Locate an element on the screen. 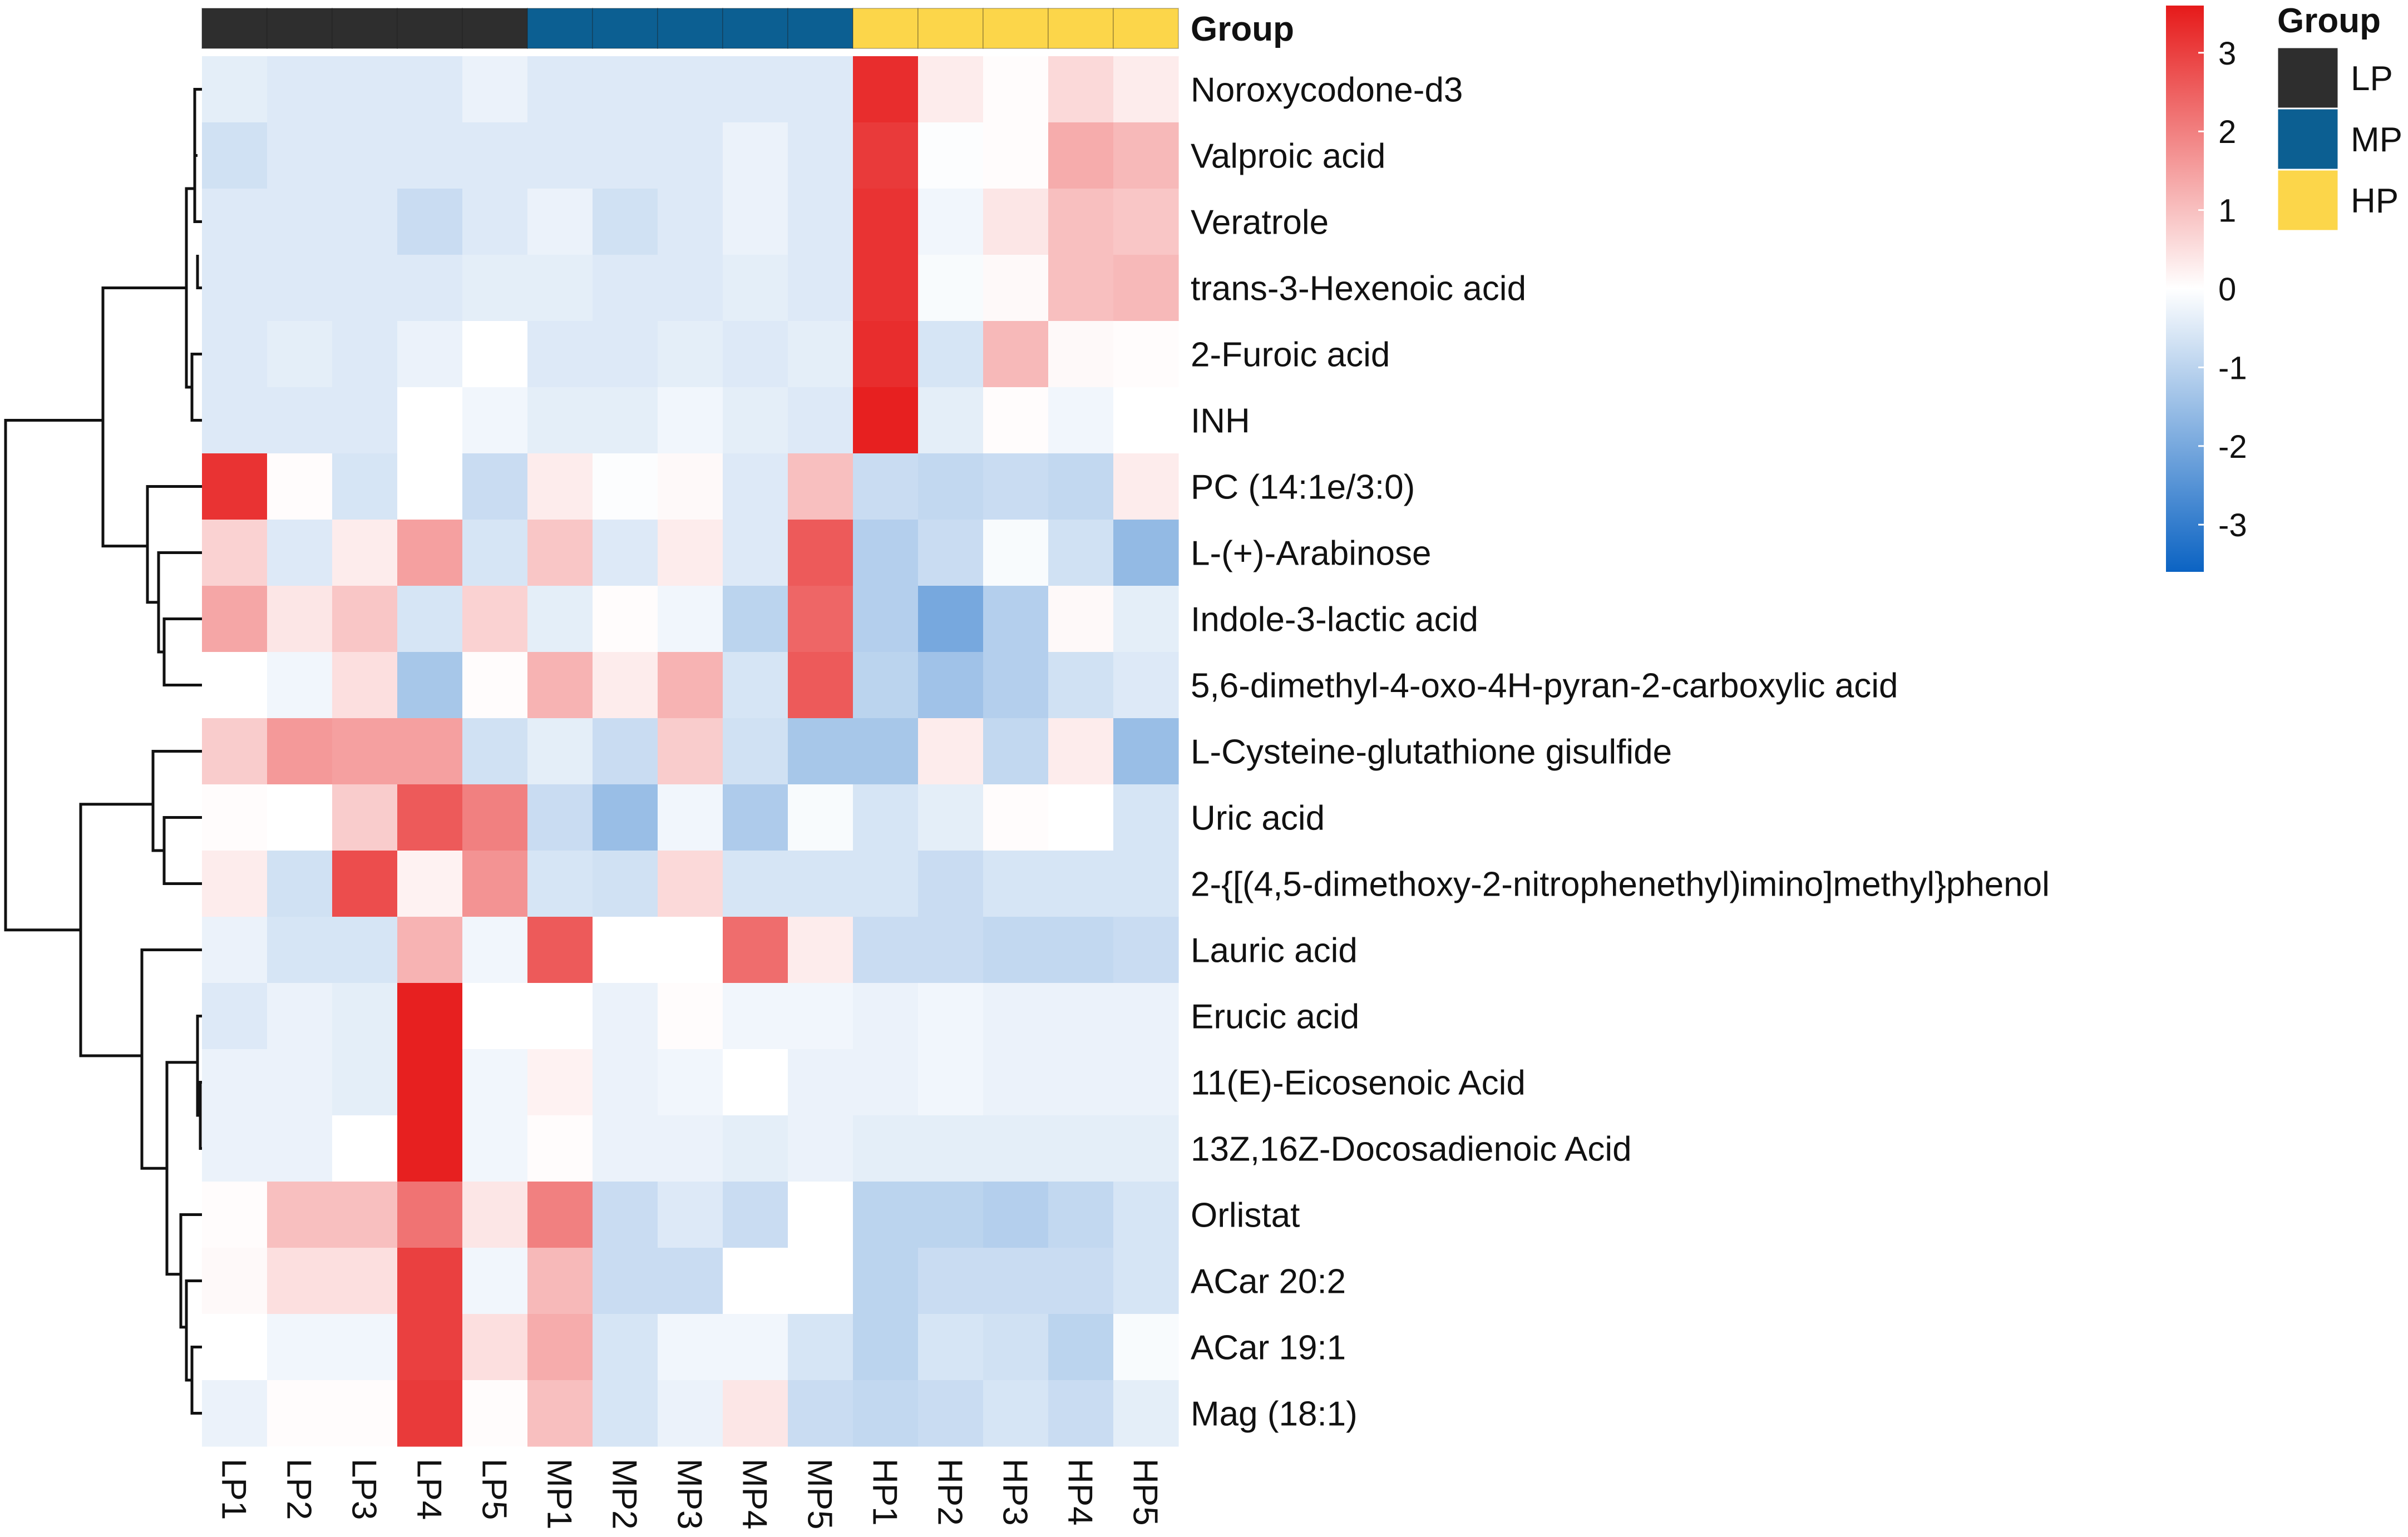  column-label: LP2 is located at coordinates (299, 1489).